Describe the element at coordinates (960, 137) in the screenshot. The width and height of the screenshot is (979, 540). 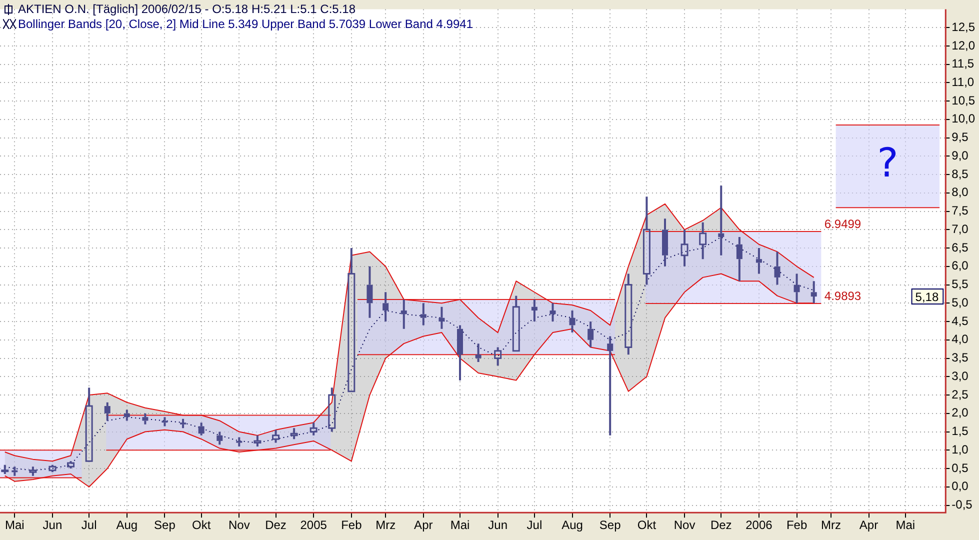
I see `y-tick-label: 9,5` at that location.